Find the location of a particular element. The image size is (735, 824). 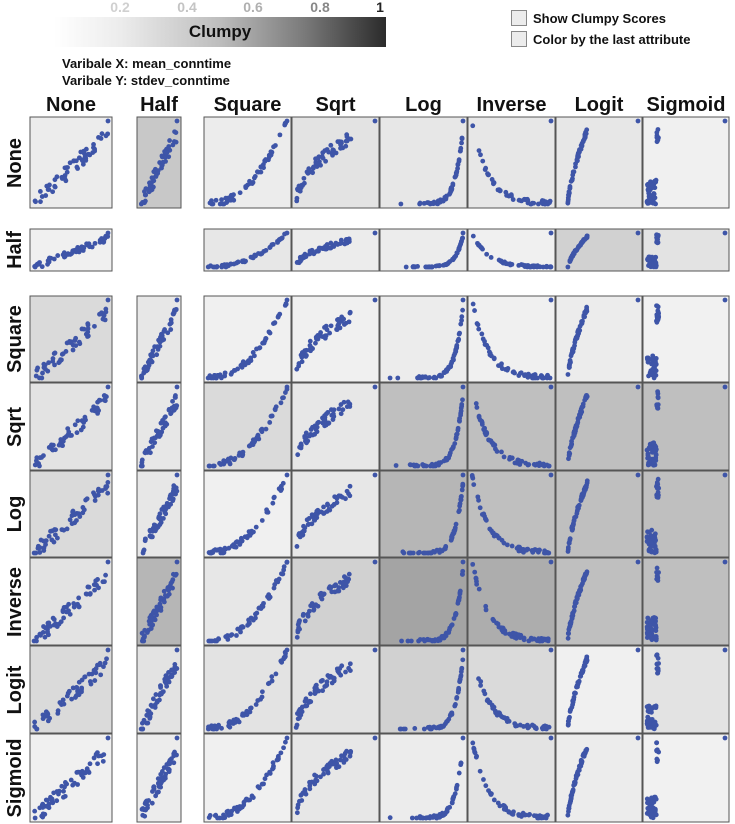

cell-none-half is located at coordinates (159, 162).